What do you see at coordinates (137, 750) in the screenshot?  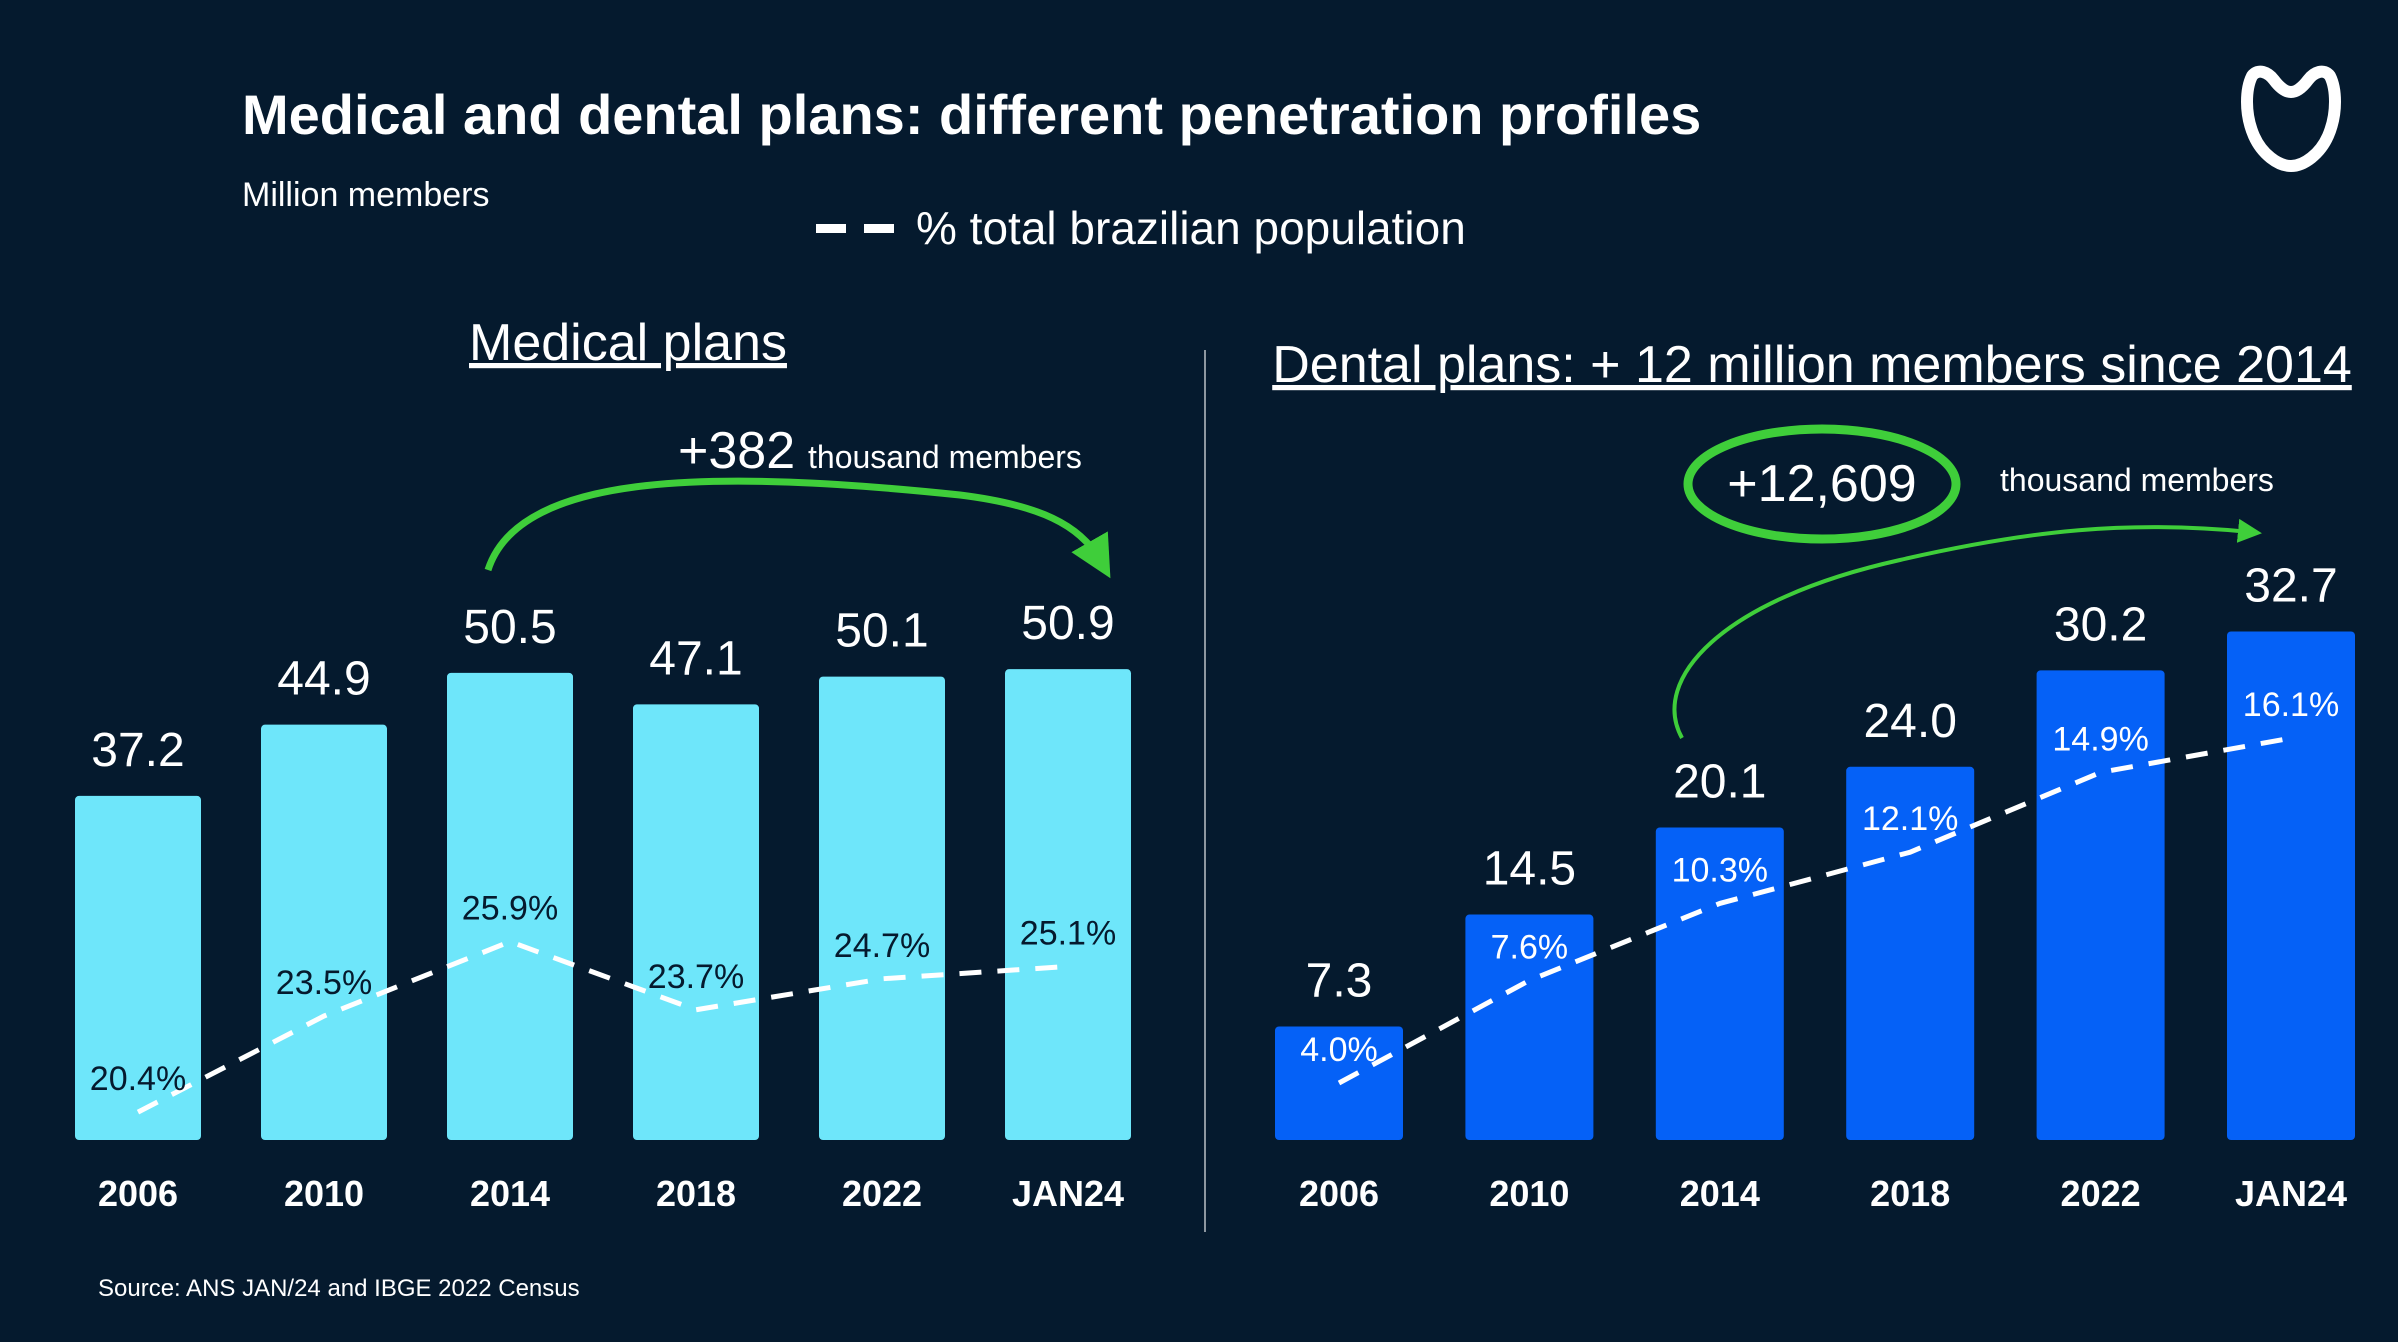 I see `medical-value-label: 37.2` at bounding box center [137, 750].